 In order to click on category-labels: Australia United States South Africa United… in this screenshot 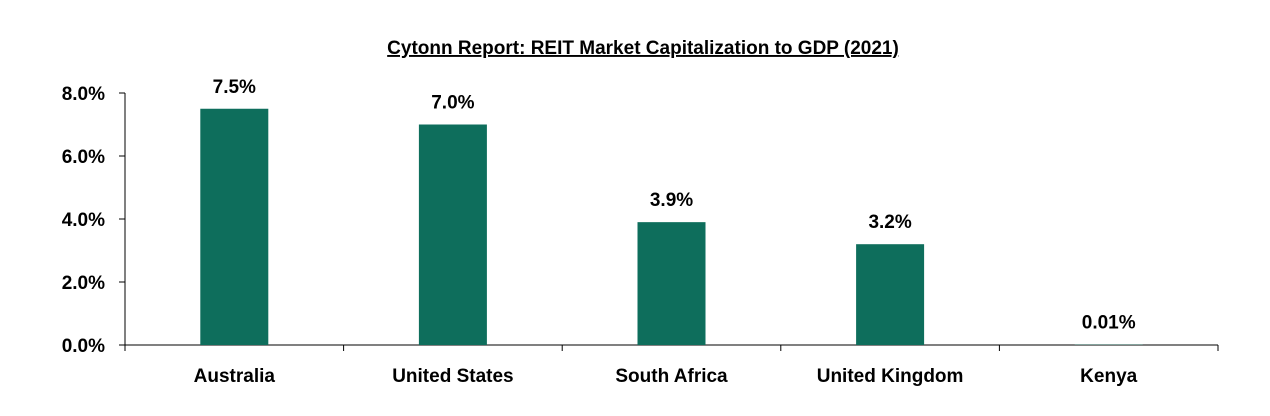, I will do `click(666, 376)`.